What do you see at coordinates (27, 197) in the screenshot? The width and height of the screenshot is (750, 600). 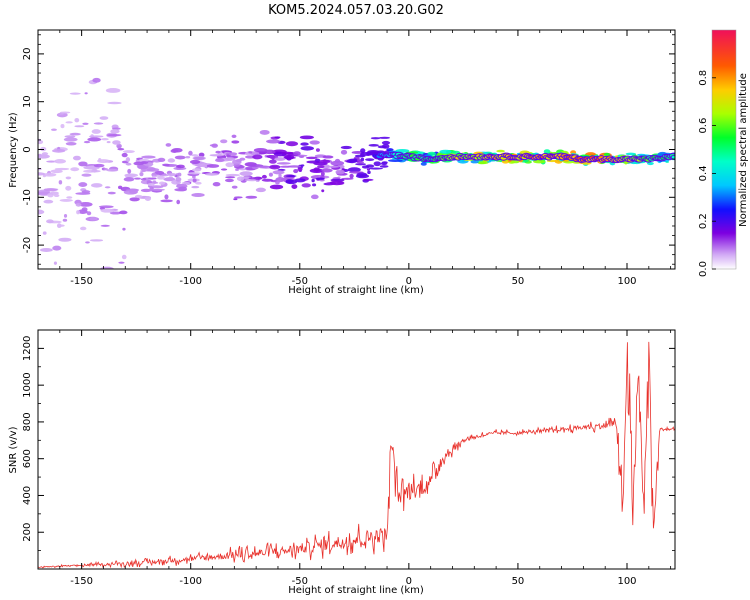 I see `y-tick-label: -10` at bounding box center [27, 197].